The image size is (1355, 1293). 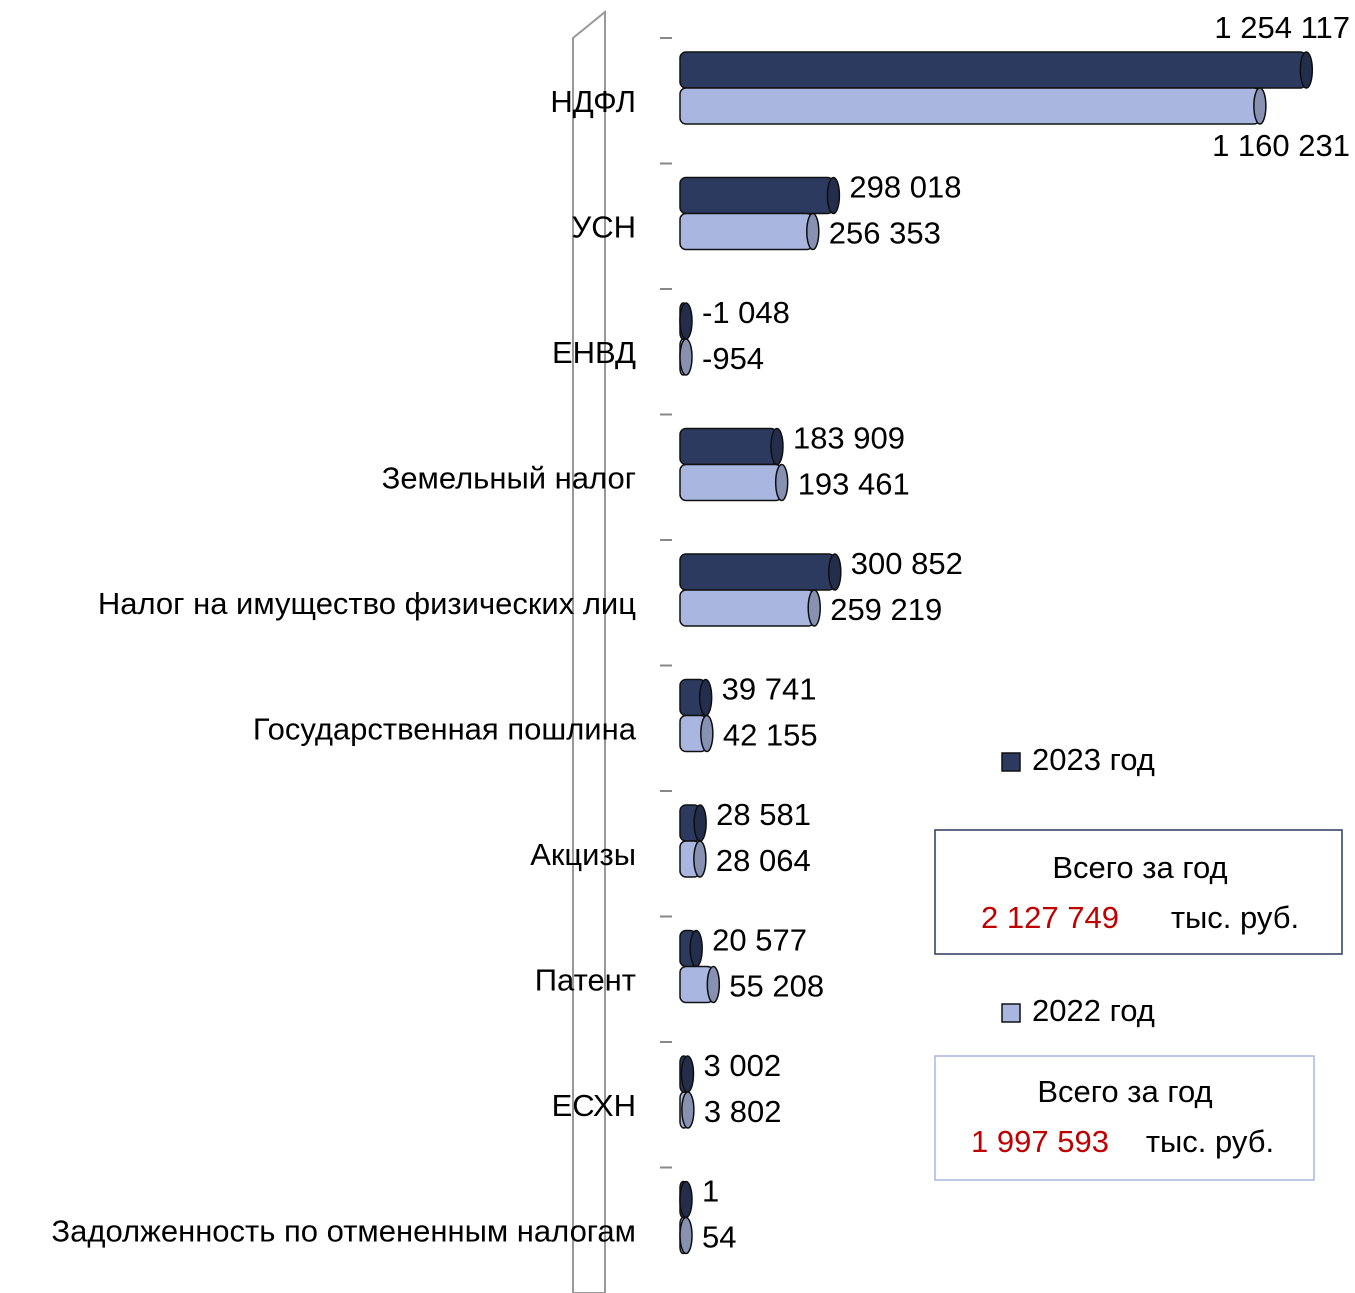 I want to click on data-label: 259 219, so click(x=886, y=609).